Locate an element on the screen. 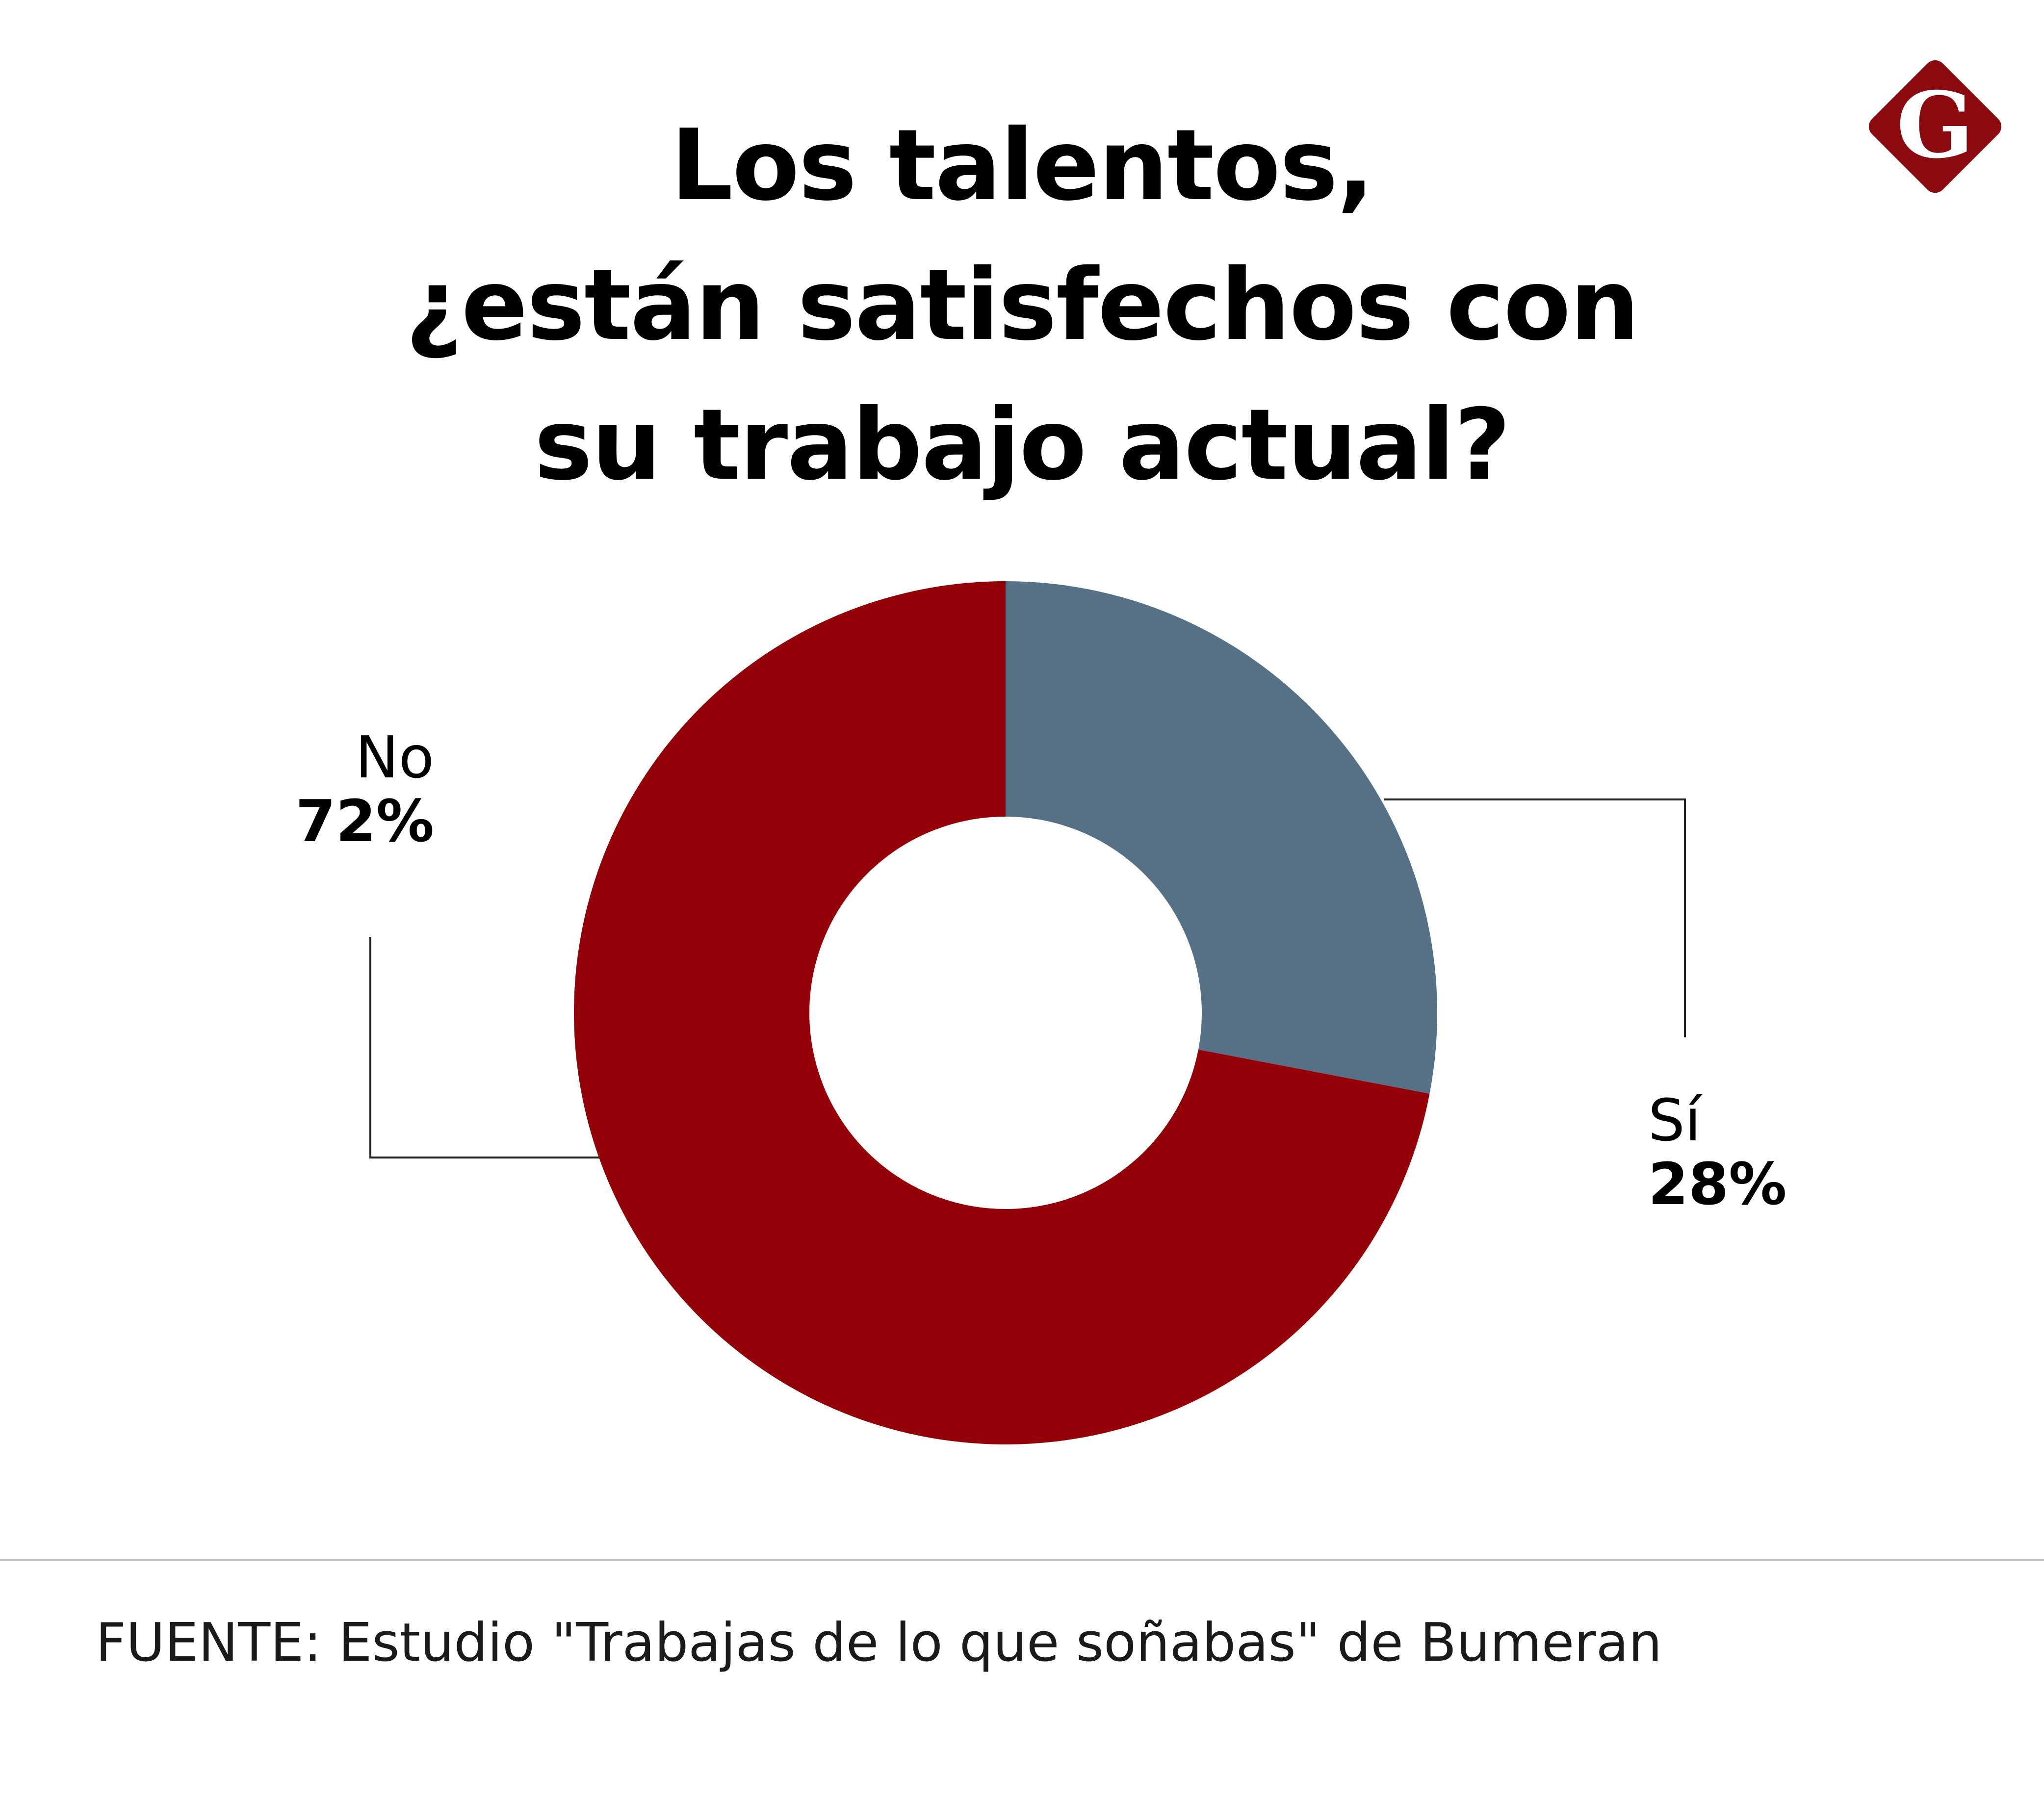  leader-lines is located at coordinates (1027, 978).